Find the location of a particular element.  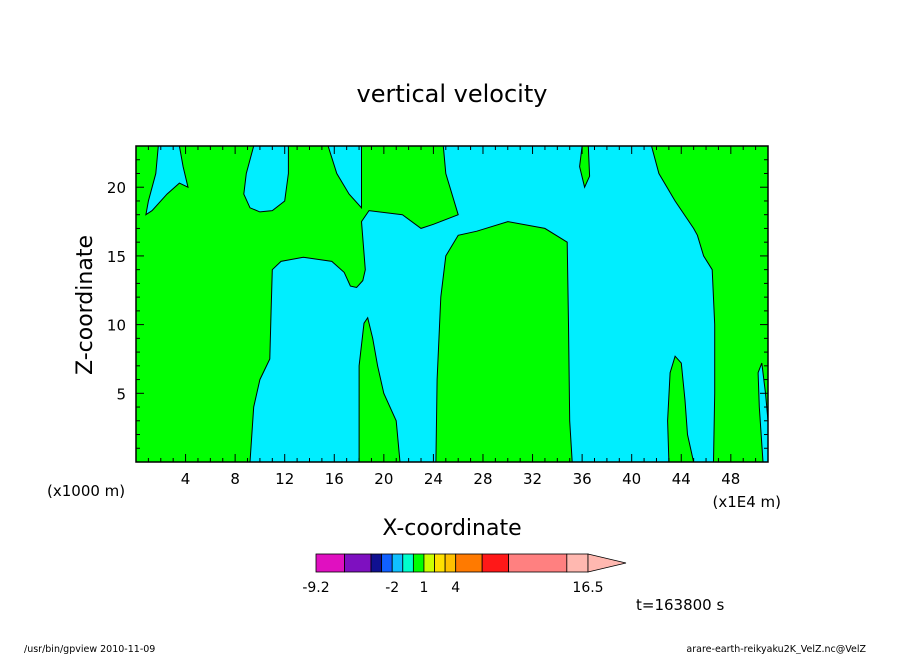

colorbar is located at coordinates (471, 563).